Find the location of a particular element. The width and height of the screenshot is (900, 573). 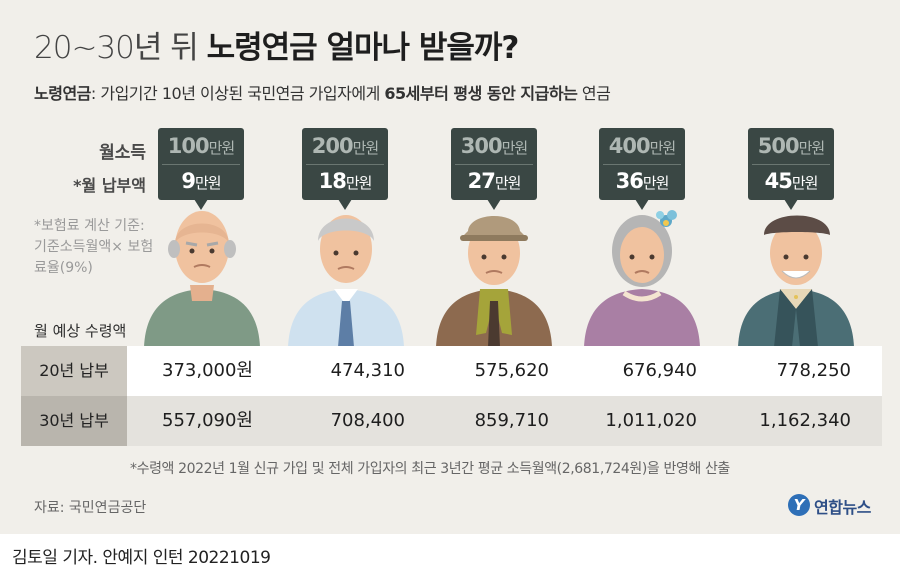

premium-value: 45만원 is located at coordinates (791, 181).